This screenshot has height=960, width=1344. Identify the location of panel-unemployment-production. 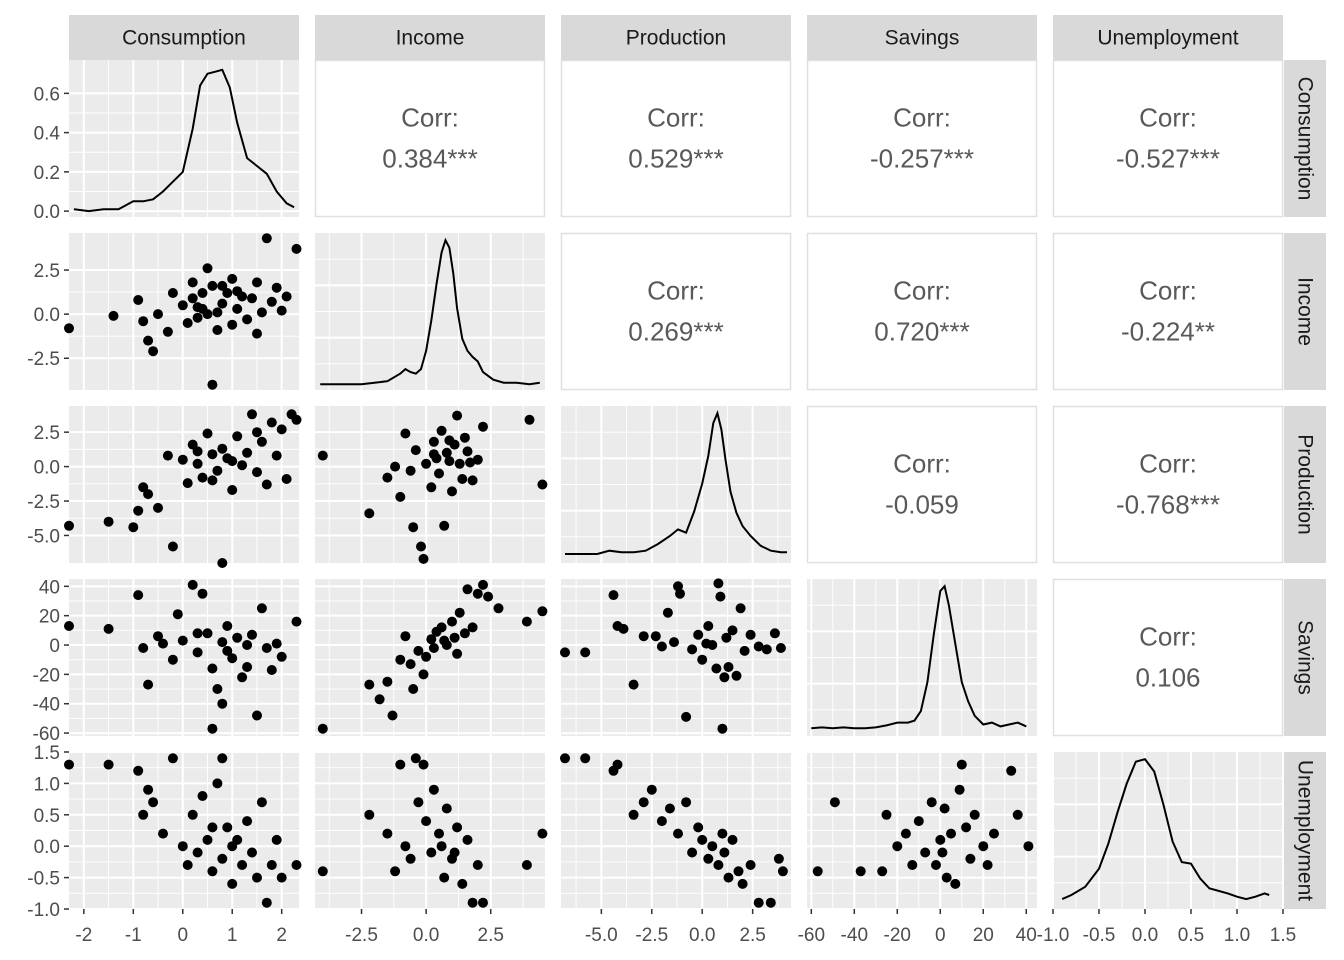
(675, 830).